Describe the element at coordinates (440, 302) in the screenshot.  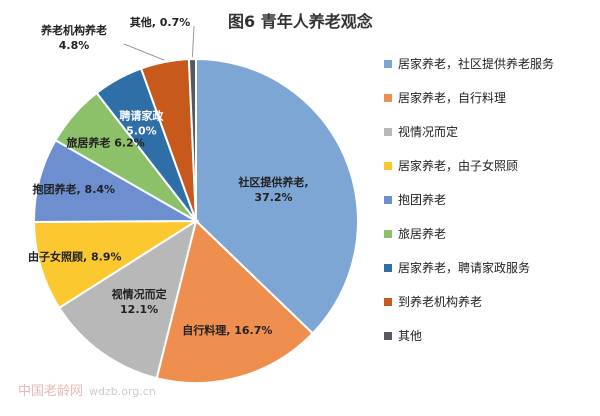
I see `legend-label: 到养老机构养老` at that location.